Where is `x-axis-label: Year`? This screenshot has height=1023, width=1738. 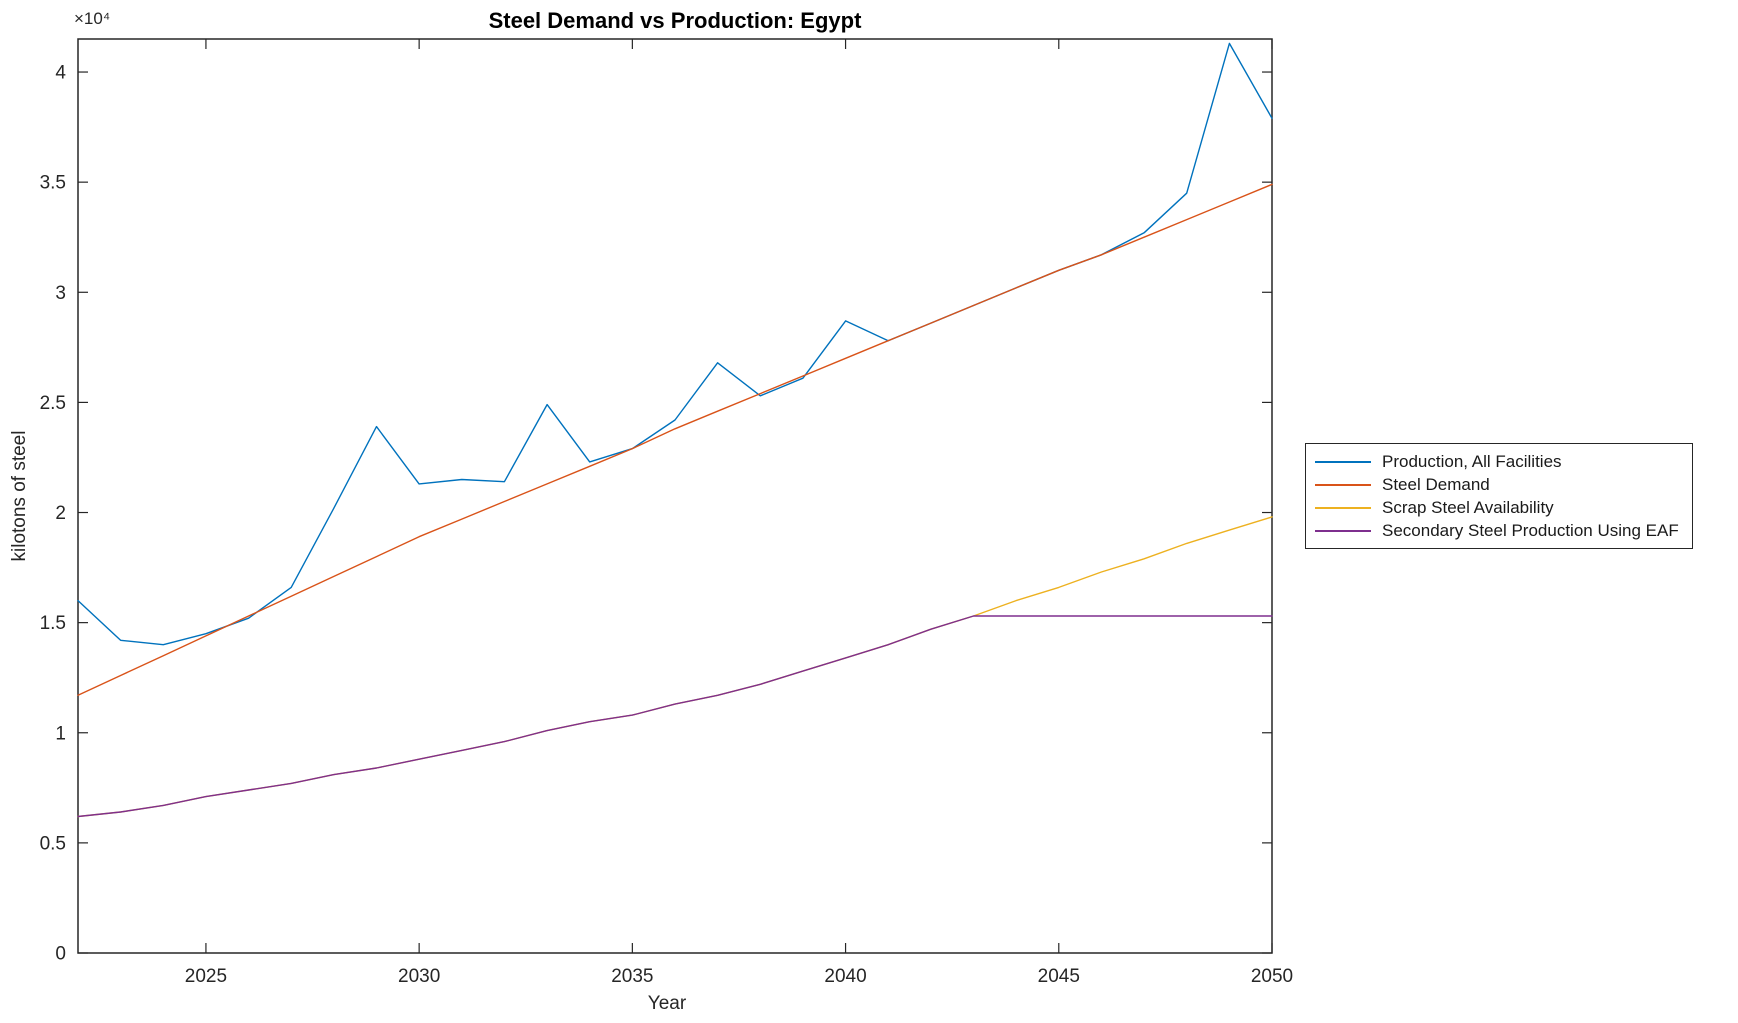
x-axis-label: Year is located at coordinates (667, 1003).